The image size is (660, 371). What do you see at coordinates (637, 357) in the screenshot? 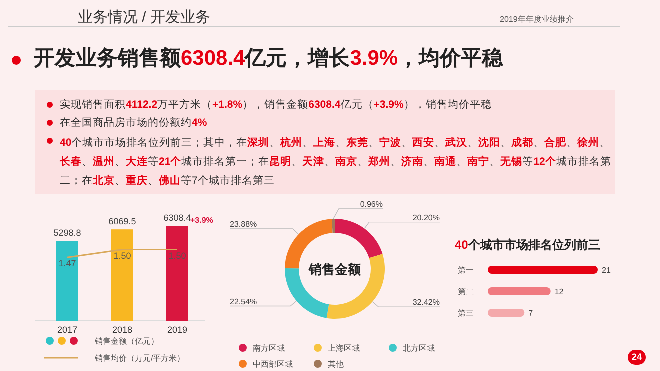
I see `text: 24` at bounding box center [637, 357].